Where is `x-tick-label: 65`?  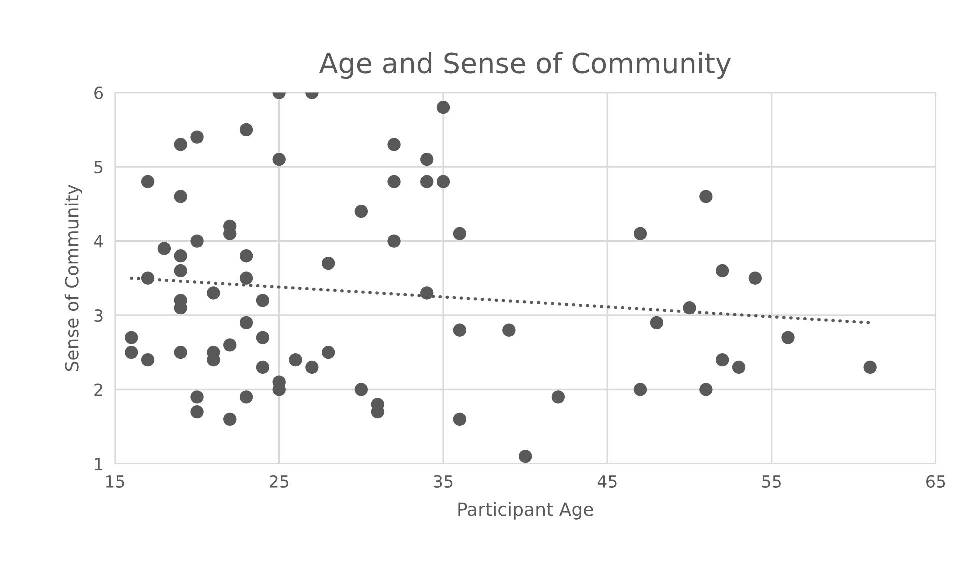 x-tick-label: 65 is located at coordinates (936, 481).